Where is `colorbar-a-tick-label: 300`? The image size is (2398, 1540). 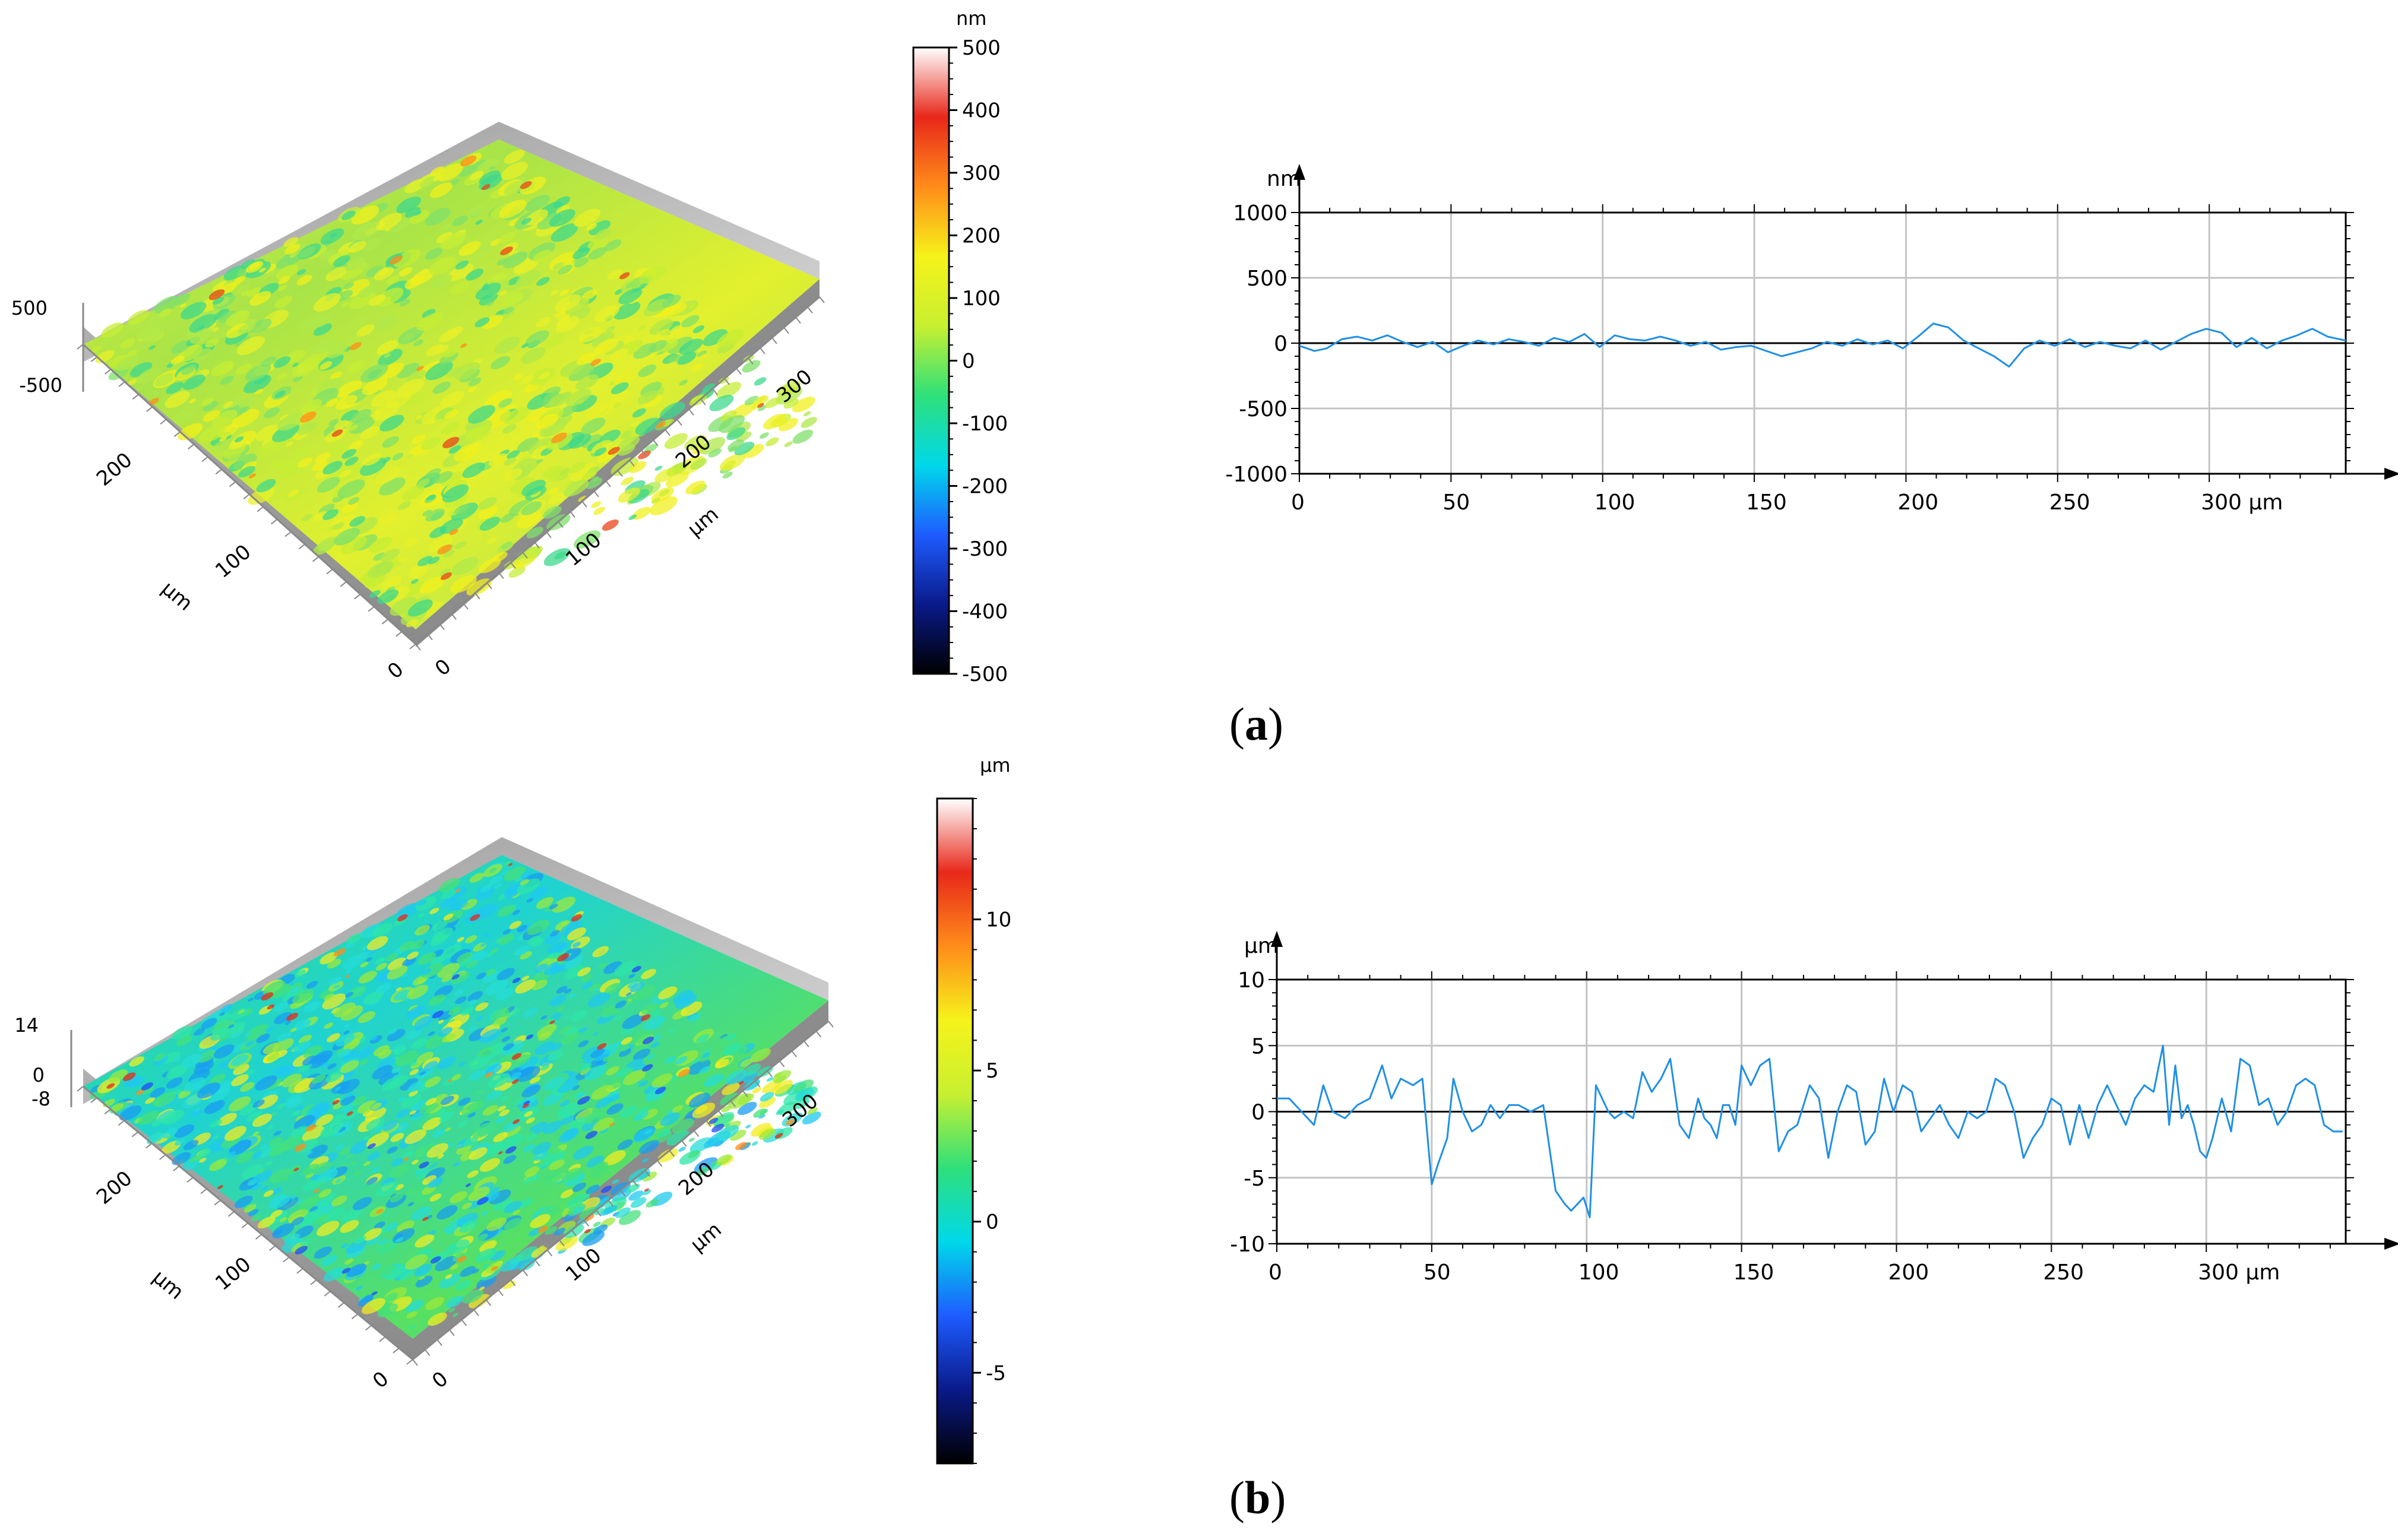
colorbar-a-tick-label: 300 is located at coordinates (981, 173).